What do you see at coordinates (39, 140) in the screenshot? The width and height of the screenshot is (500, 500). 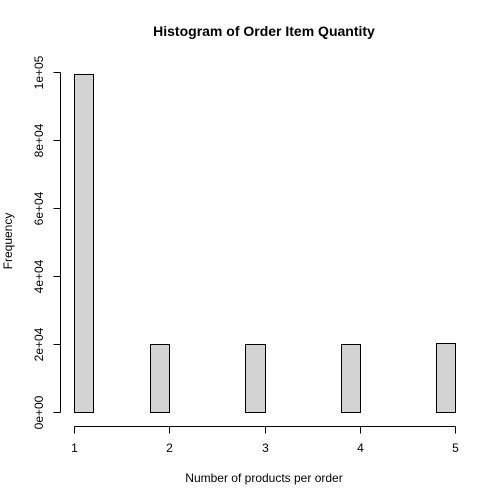 I see `y-tick-label-5: 8e+04` at bounding box center [39, 140].